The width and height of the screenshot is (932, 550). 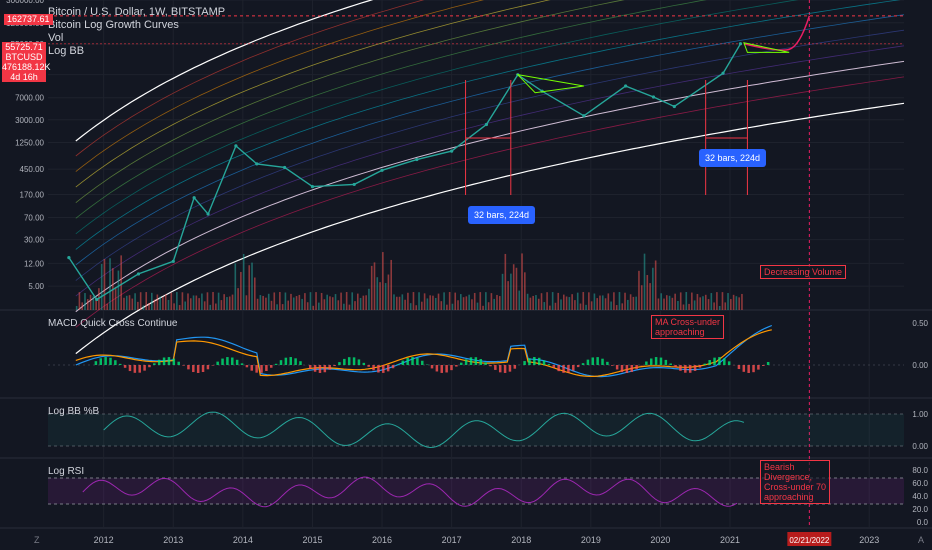 I want to click on macd-note: MA Cross-under approaching, so click(x=688, y=327).